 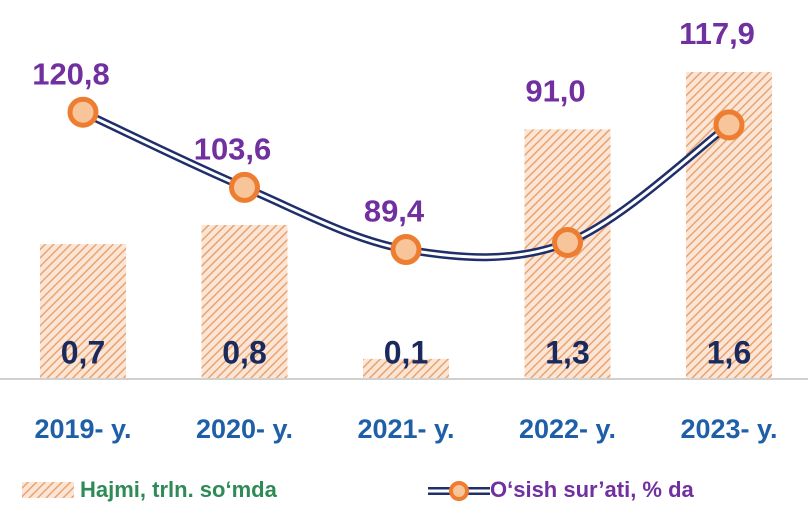 What do you see at coordinates (405, 429) in the screenshot?
I see `x-tick-label: 2021- y.` at bounding box center [405, 429].